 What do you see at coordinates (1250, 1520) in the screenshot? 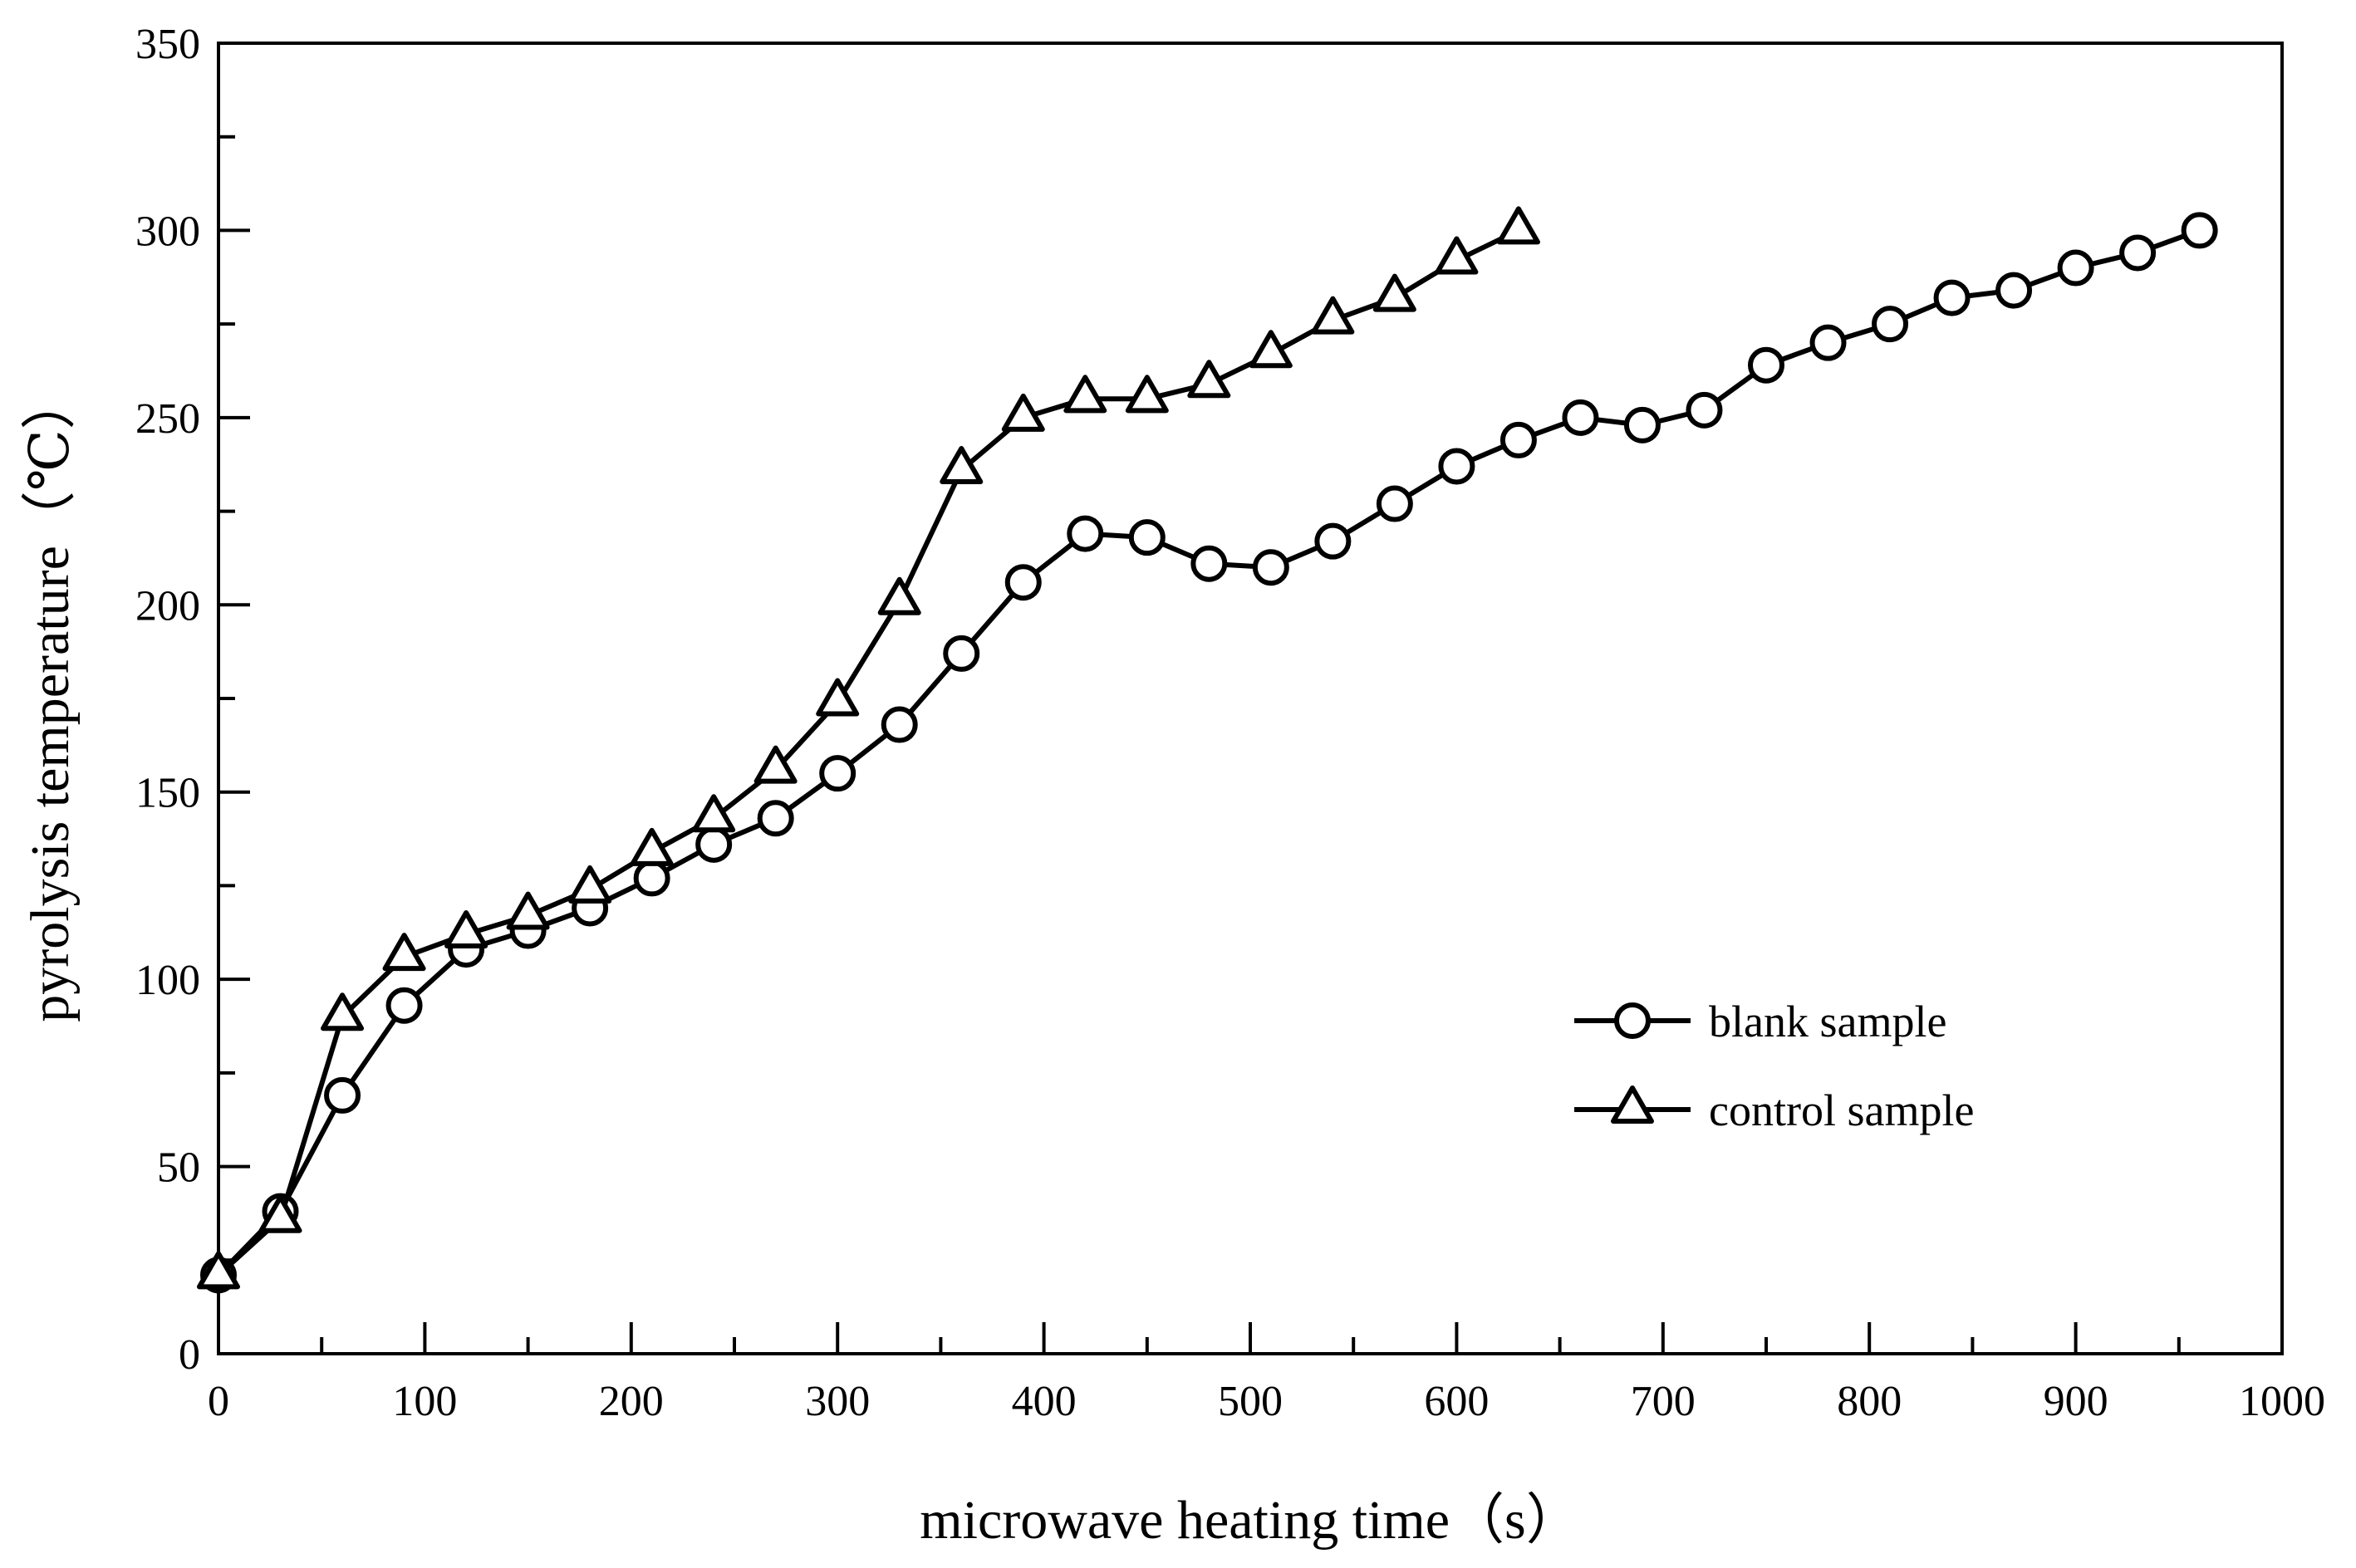
I see `x-axis-title: microwave heating time（s）` at bounding box center [1250, 1520].